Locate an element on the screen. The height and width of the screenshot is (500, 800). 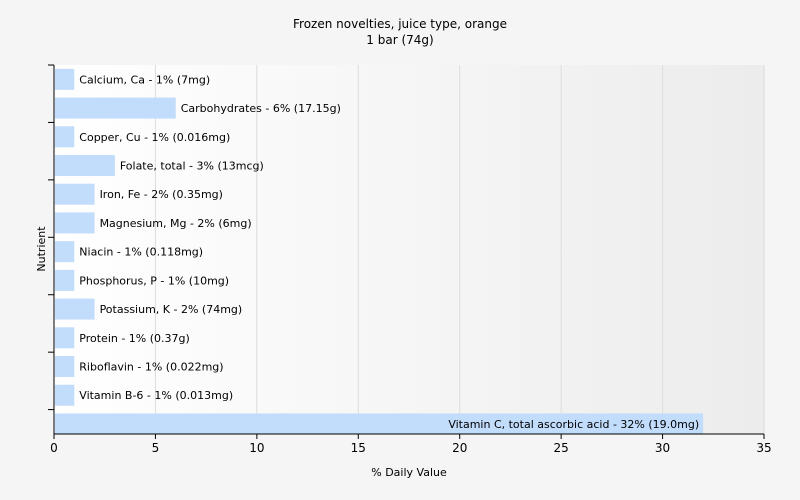
chart-title: Frozen novelties, juice type, orange is located at coordinates (400, 24).